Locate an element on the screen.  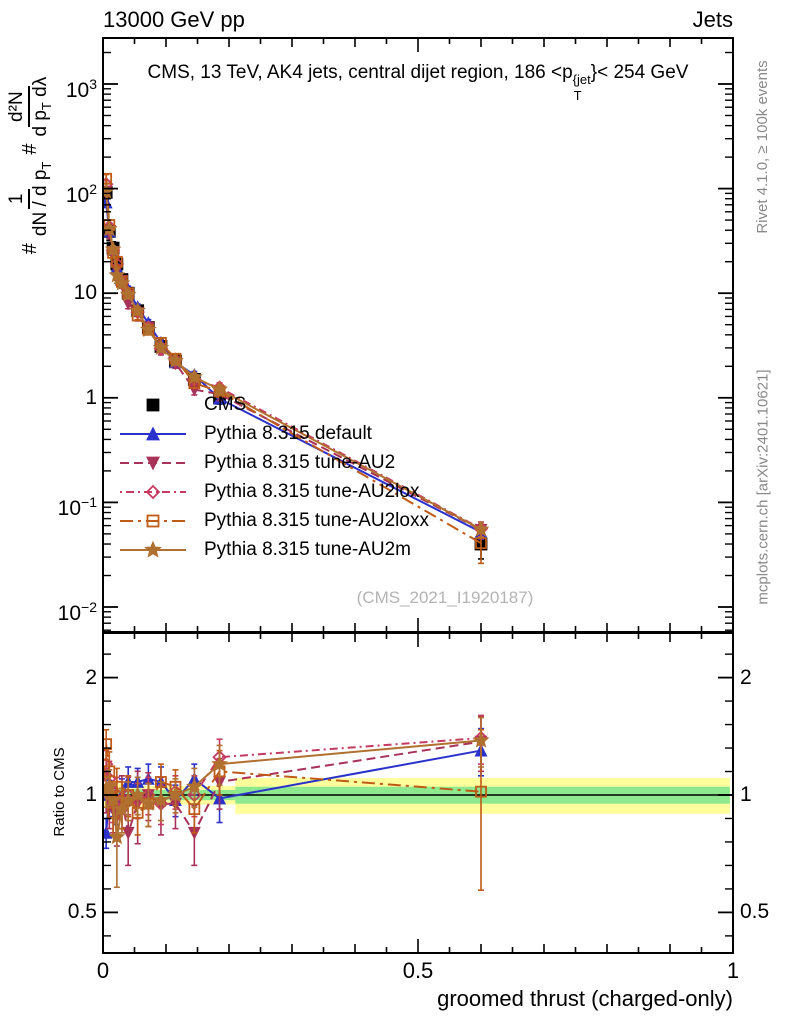
main-y-tick-label: 10 is located at coordinates (85, 293).